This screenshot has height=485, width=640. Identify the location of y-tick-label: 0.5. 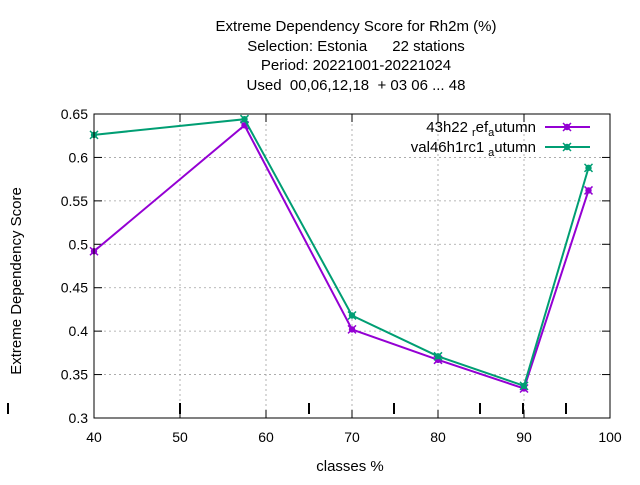
(79, 244).